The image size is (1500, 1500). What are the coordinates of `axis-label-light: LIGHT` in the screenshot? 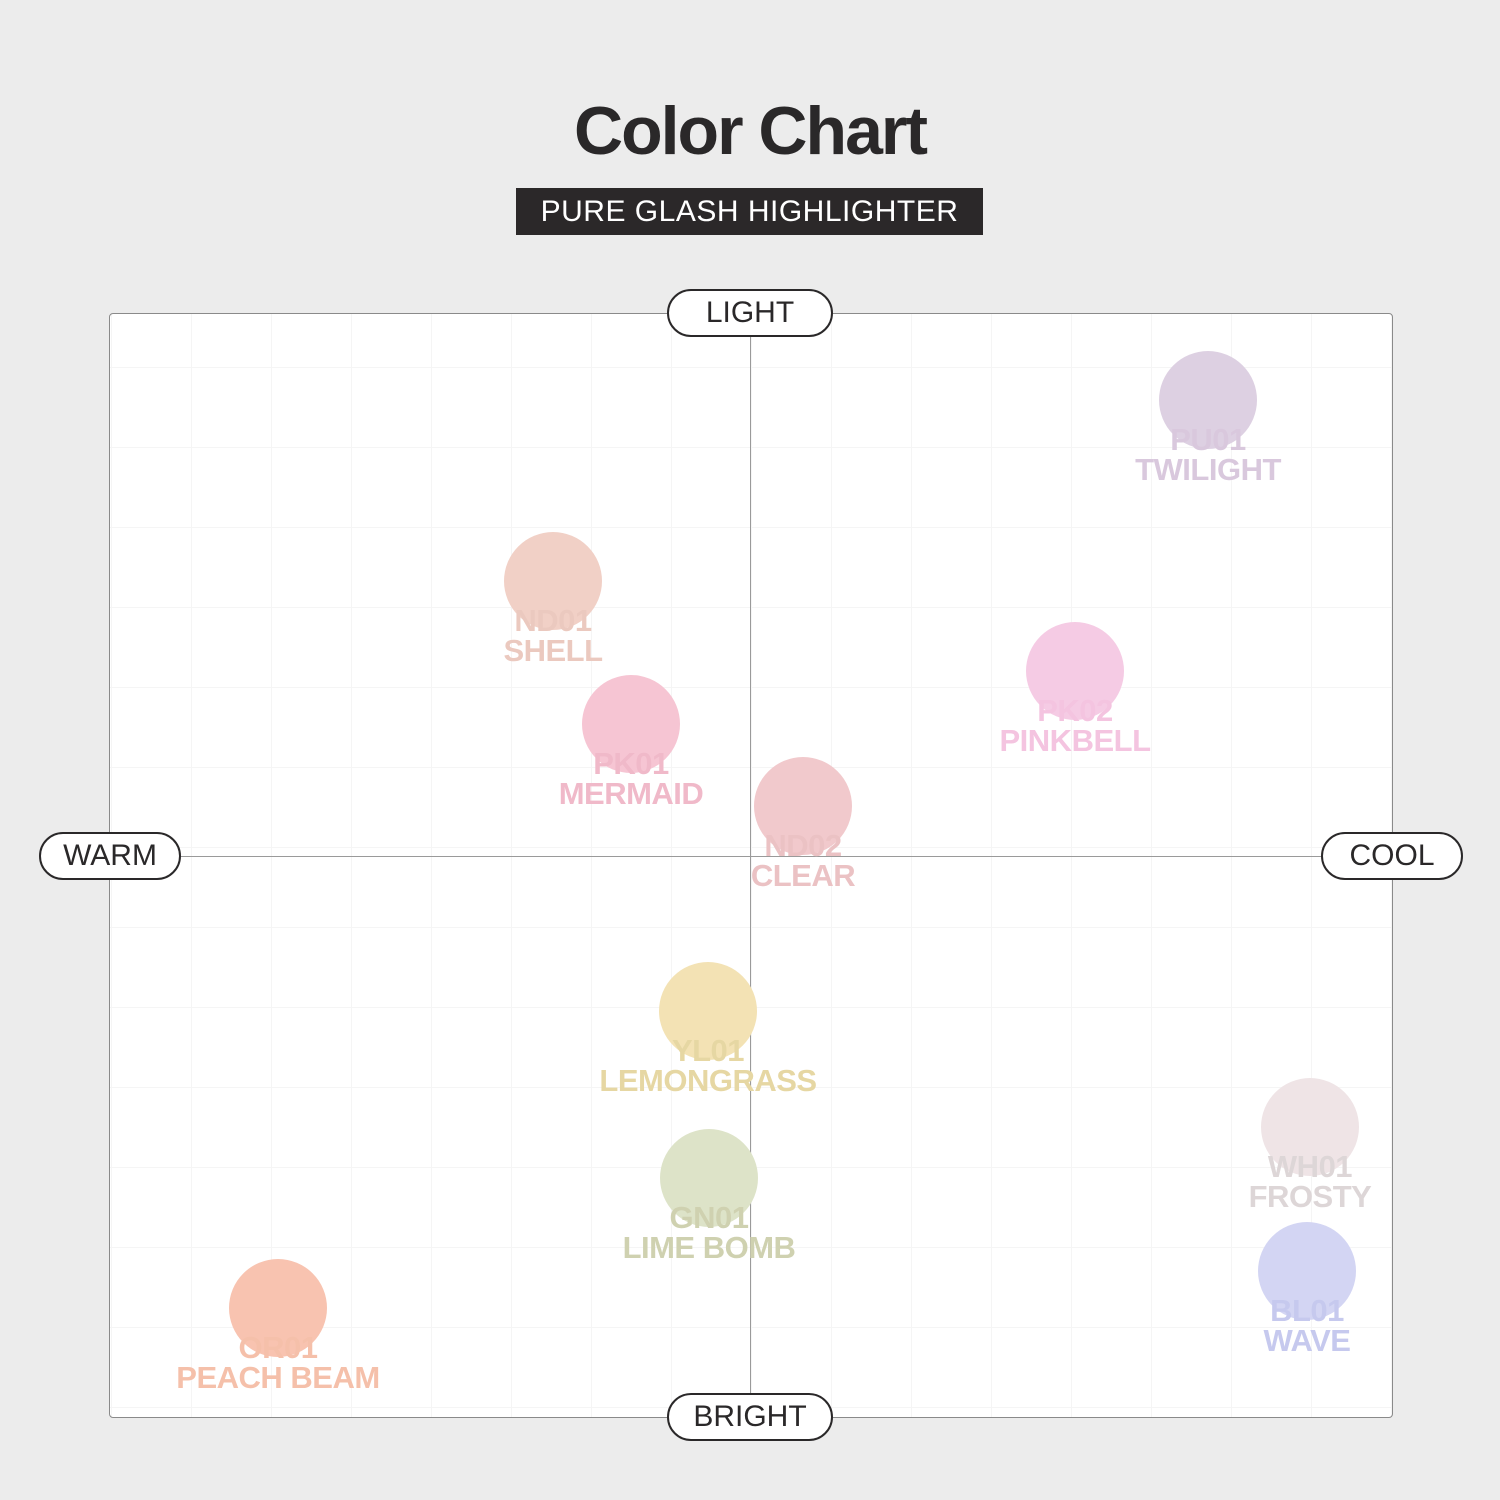 It's located at (750, 313).